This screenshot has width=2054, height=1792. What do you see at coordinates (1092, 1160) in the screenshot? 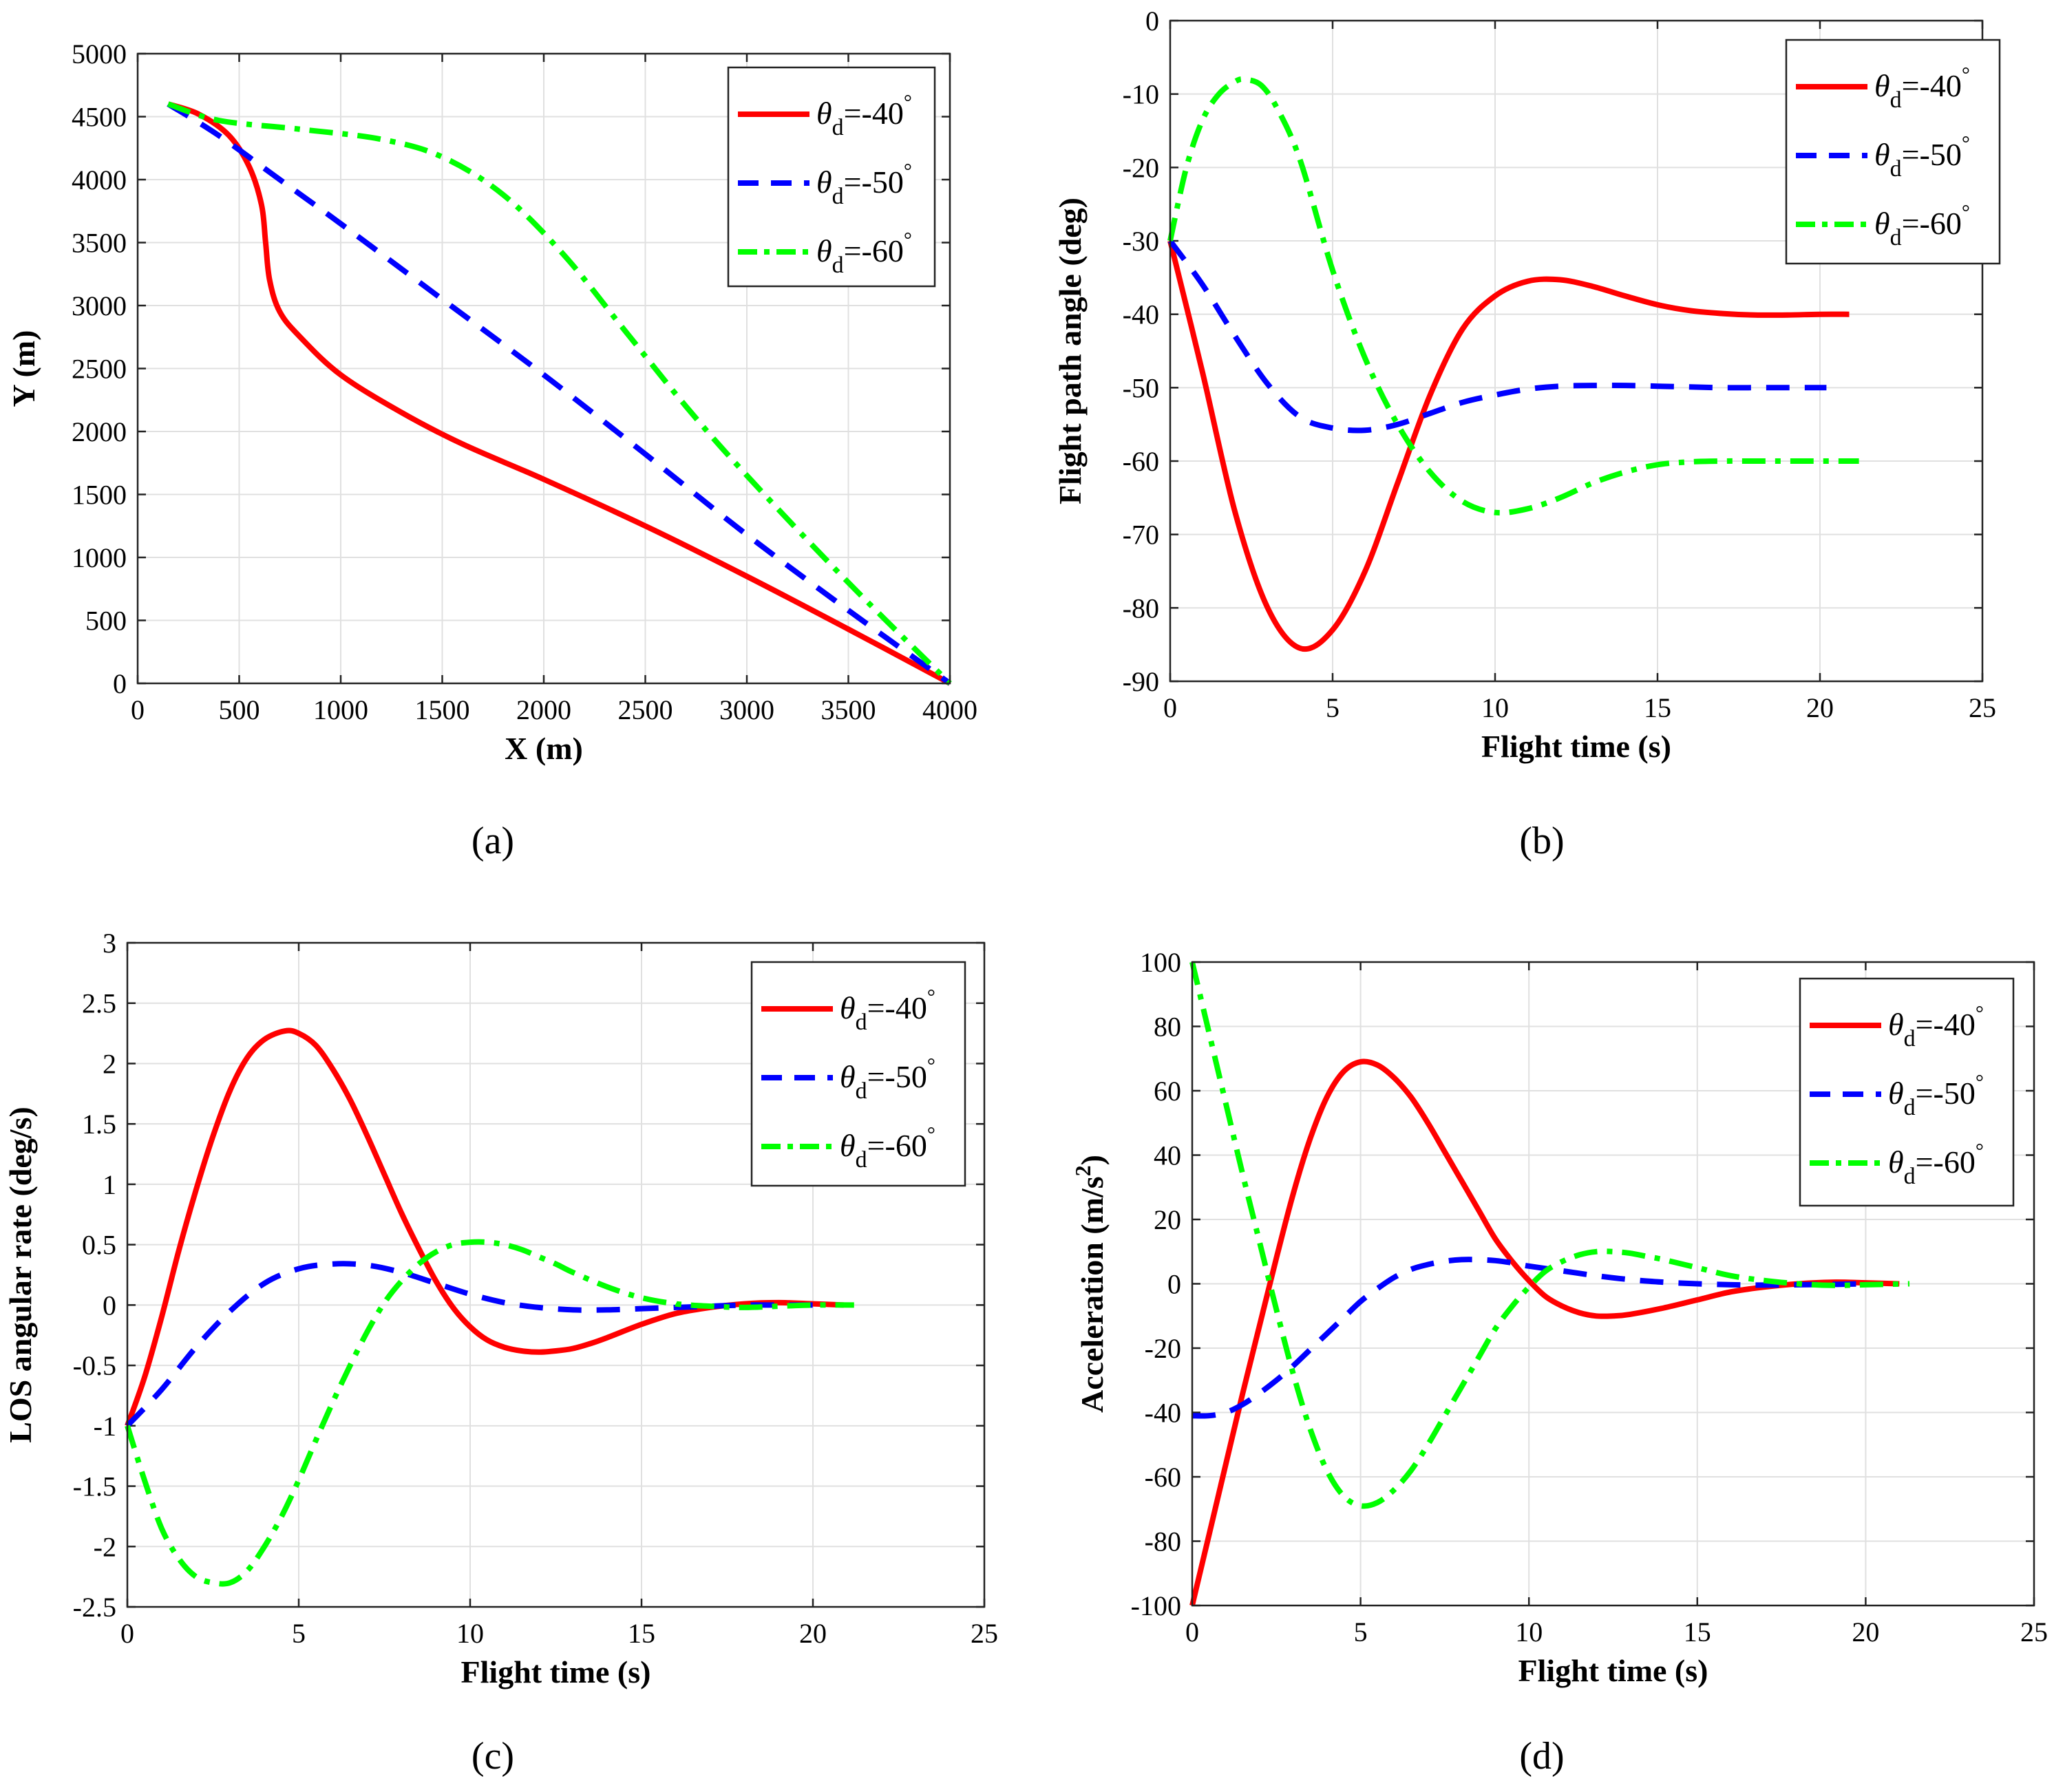
I see `y-axis-label-end: )` at bounding box center [1092, 1160].